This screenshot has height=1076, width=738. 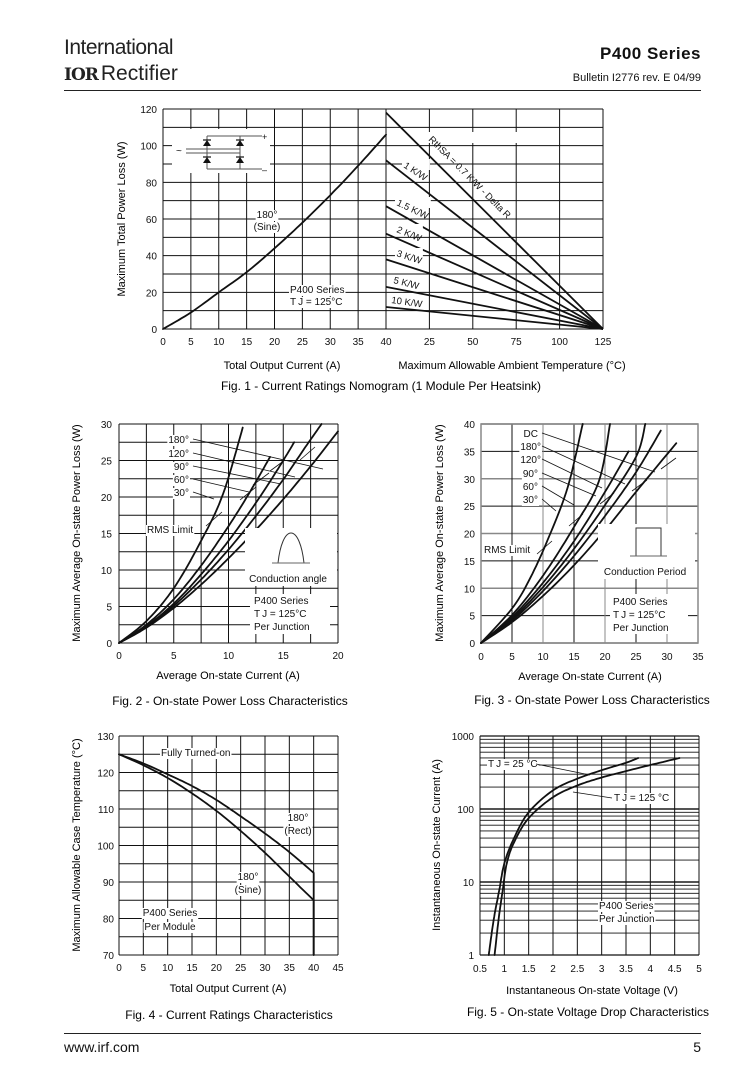 What do you see at coordinates (507, 550) in the screenshot?
I see `fig3-rms-label: RMS Limit` at bounding box center [507, 550].